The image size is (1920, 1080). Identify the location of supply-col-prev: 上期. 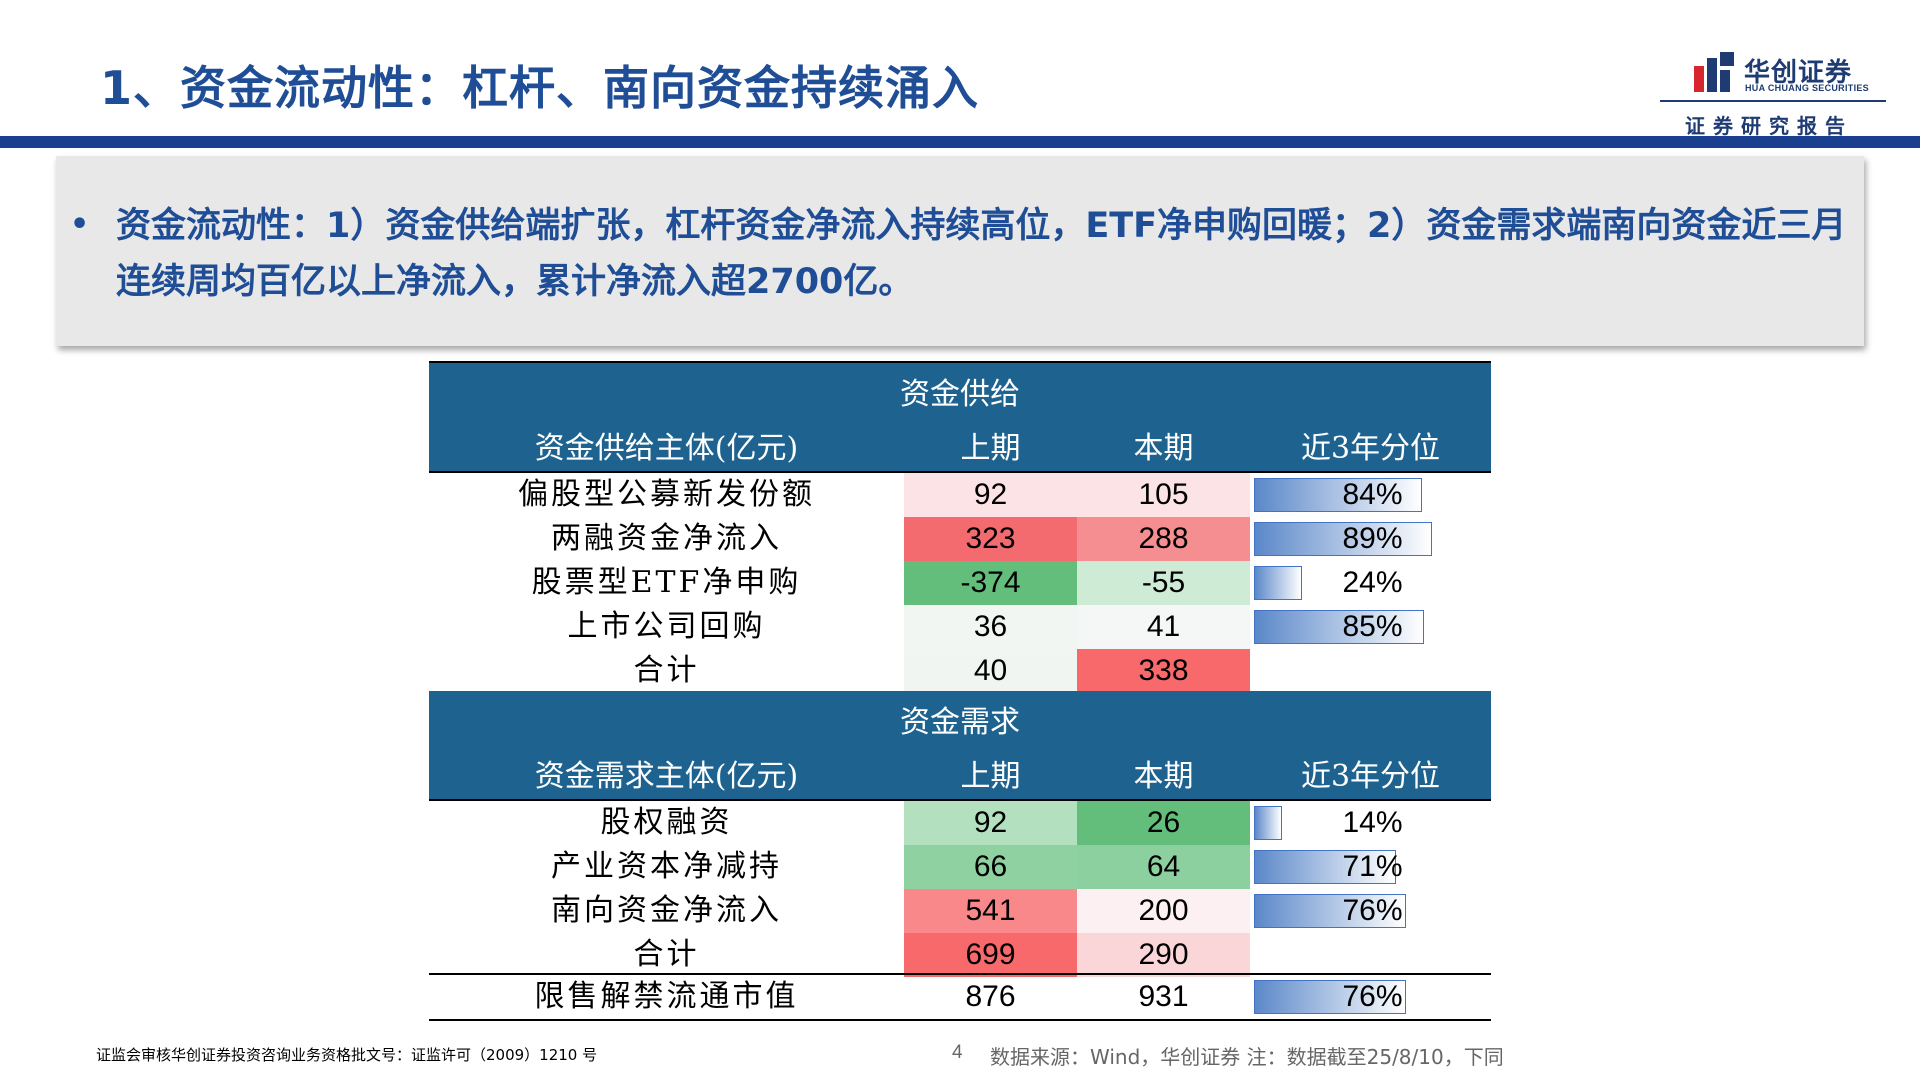
(990, 448).